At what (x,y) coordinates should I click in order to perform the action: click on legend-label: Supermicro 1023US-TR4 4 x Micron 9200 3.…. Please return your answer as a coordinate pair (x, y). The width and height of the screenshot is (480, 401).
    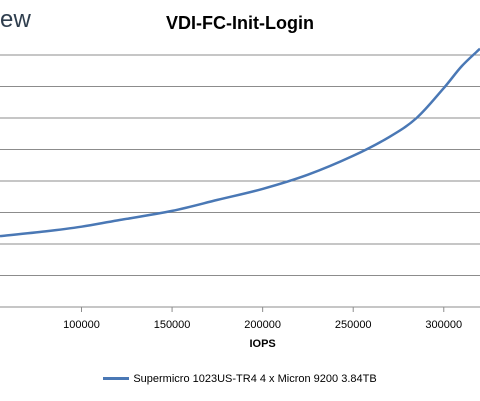
    Looking at the image, I should click on (255, 379).